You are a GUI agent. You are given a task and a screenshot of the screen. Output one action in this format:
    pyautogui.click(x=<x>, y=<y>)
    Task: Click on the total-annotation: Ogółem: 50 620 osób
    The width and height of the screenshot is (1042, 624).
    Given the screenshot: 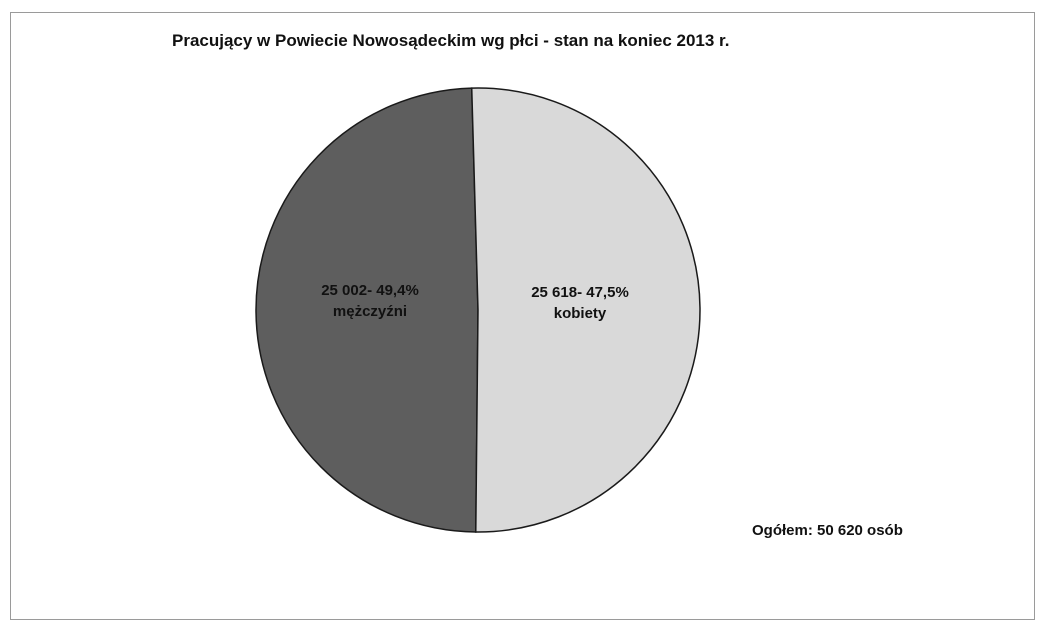 What is the action you would take?
    pyautogui.click(x=827, y=530)
    